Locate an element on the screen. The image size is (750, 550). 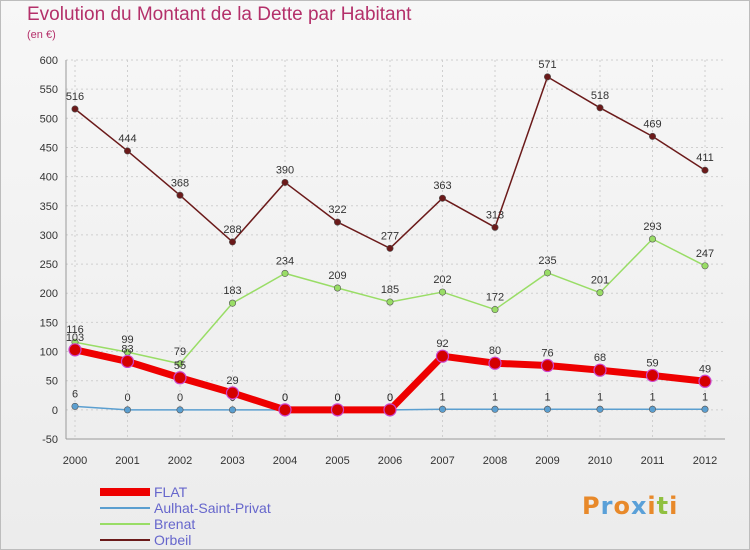
data-label: 411 is located at coordinates (705, 158).